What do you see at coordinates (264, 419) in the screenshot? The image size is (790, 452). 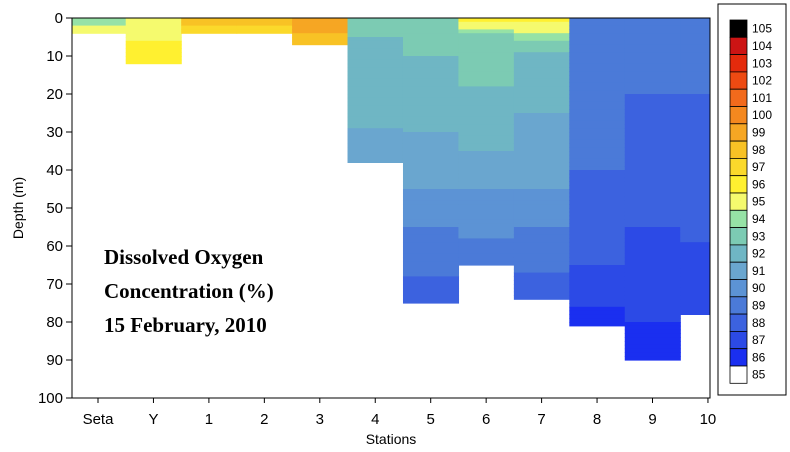 I see `x-tick-label: 2` at bounding box center [264, 419].